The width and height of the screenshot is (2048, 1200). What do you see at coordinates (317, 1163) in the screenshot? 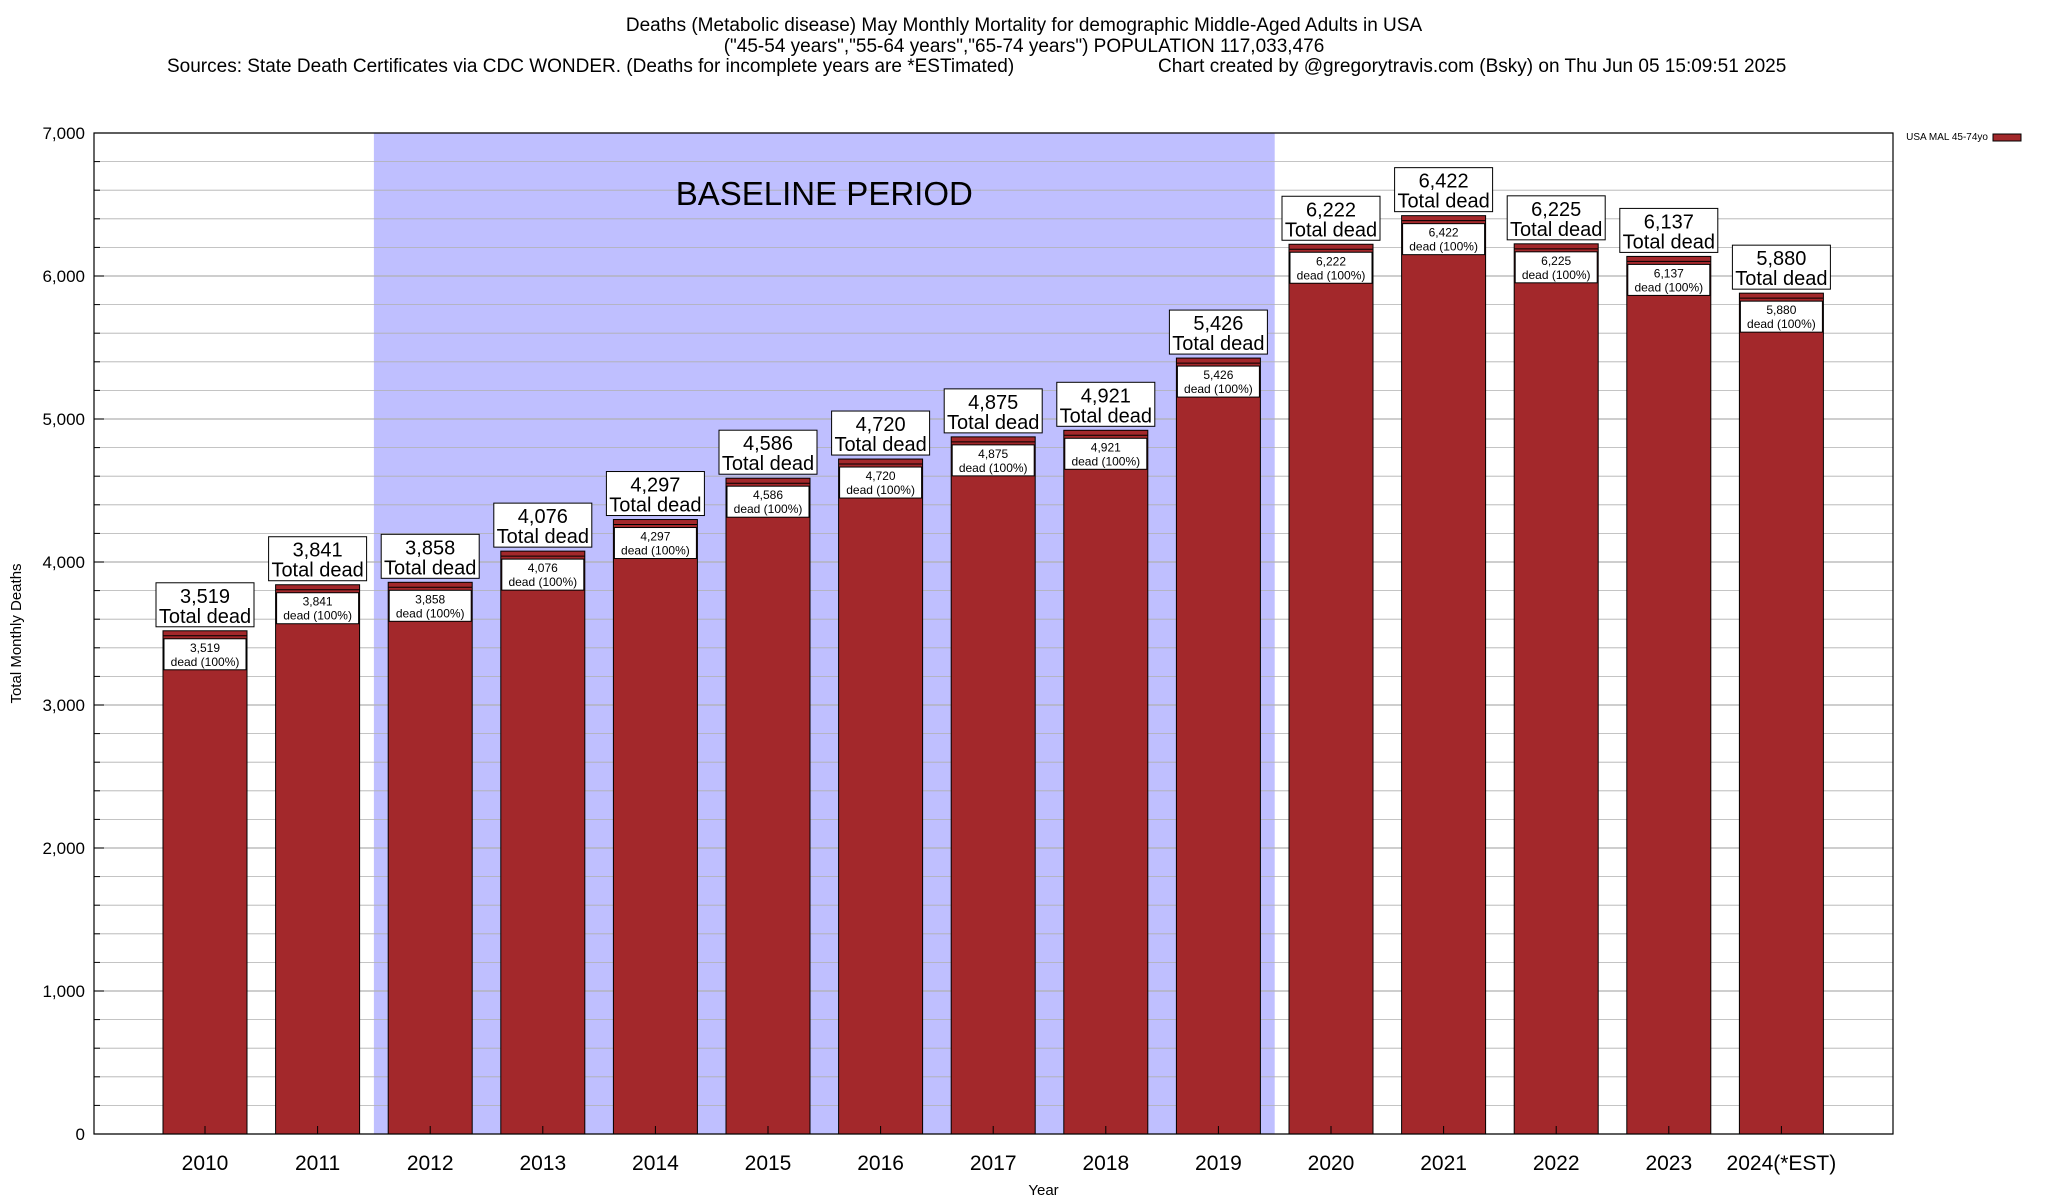
I see `x-tick-label: 2011` at bounding box center [317, 1163].